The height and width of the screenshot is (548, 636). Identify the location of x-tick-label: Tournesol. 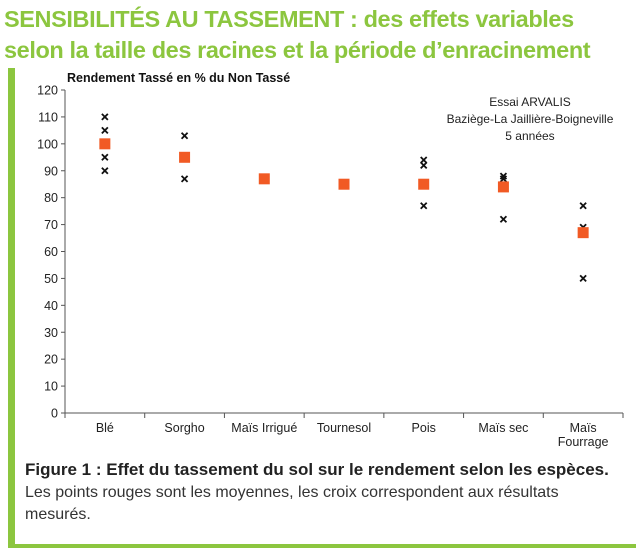
(344, 428).